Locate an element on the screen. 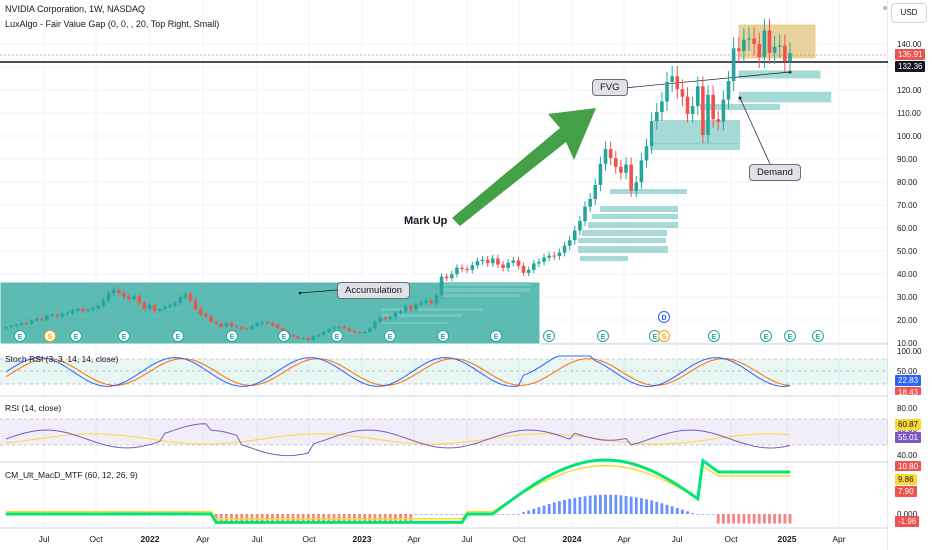 The height and width of the screenshot is (550, 932). macd-tag-4: -1.96 is located at coordinates (907, 521).